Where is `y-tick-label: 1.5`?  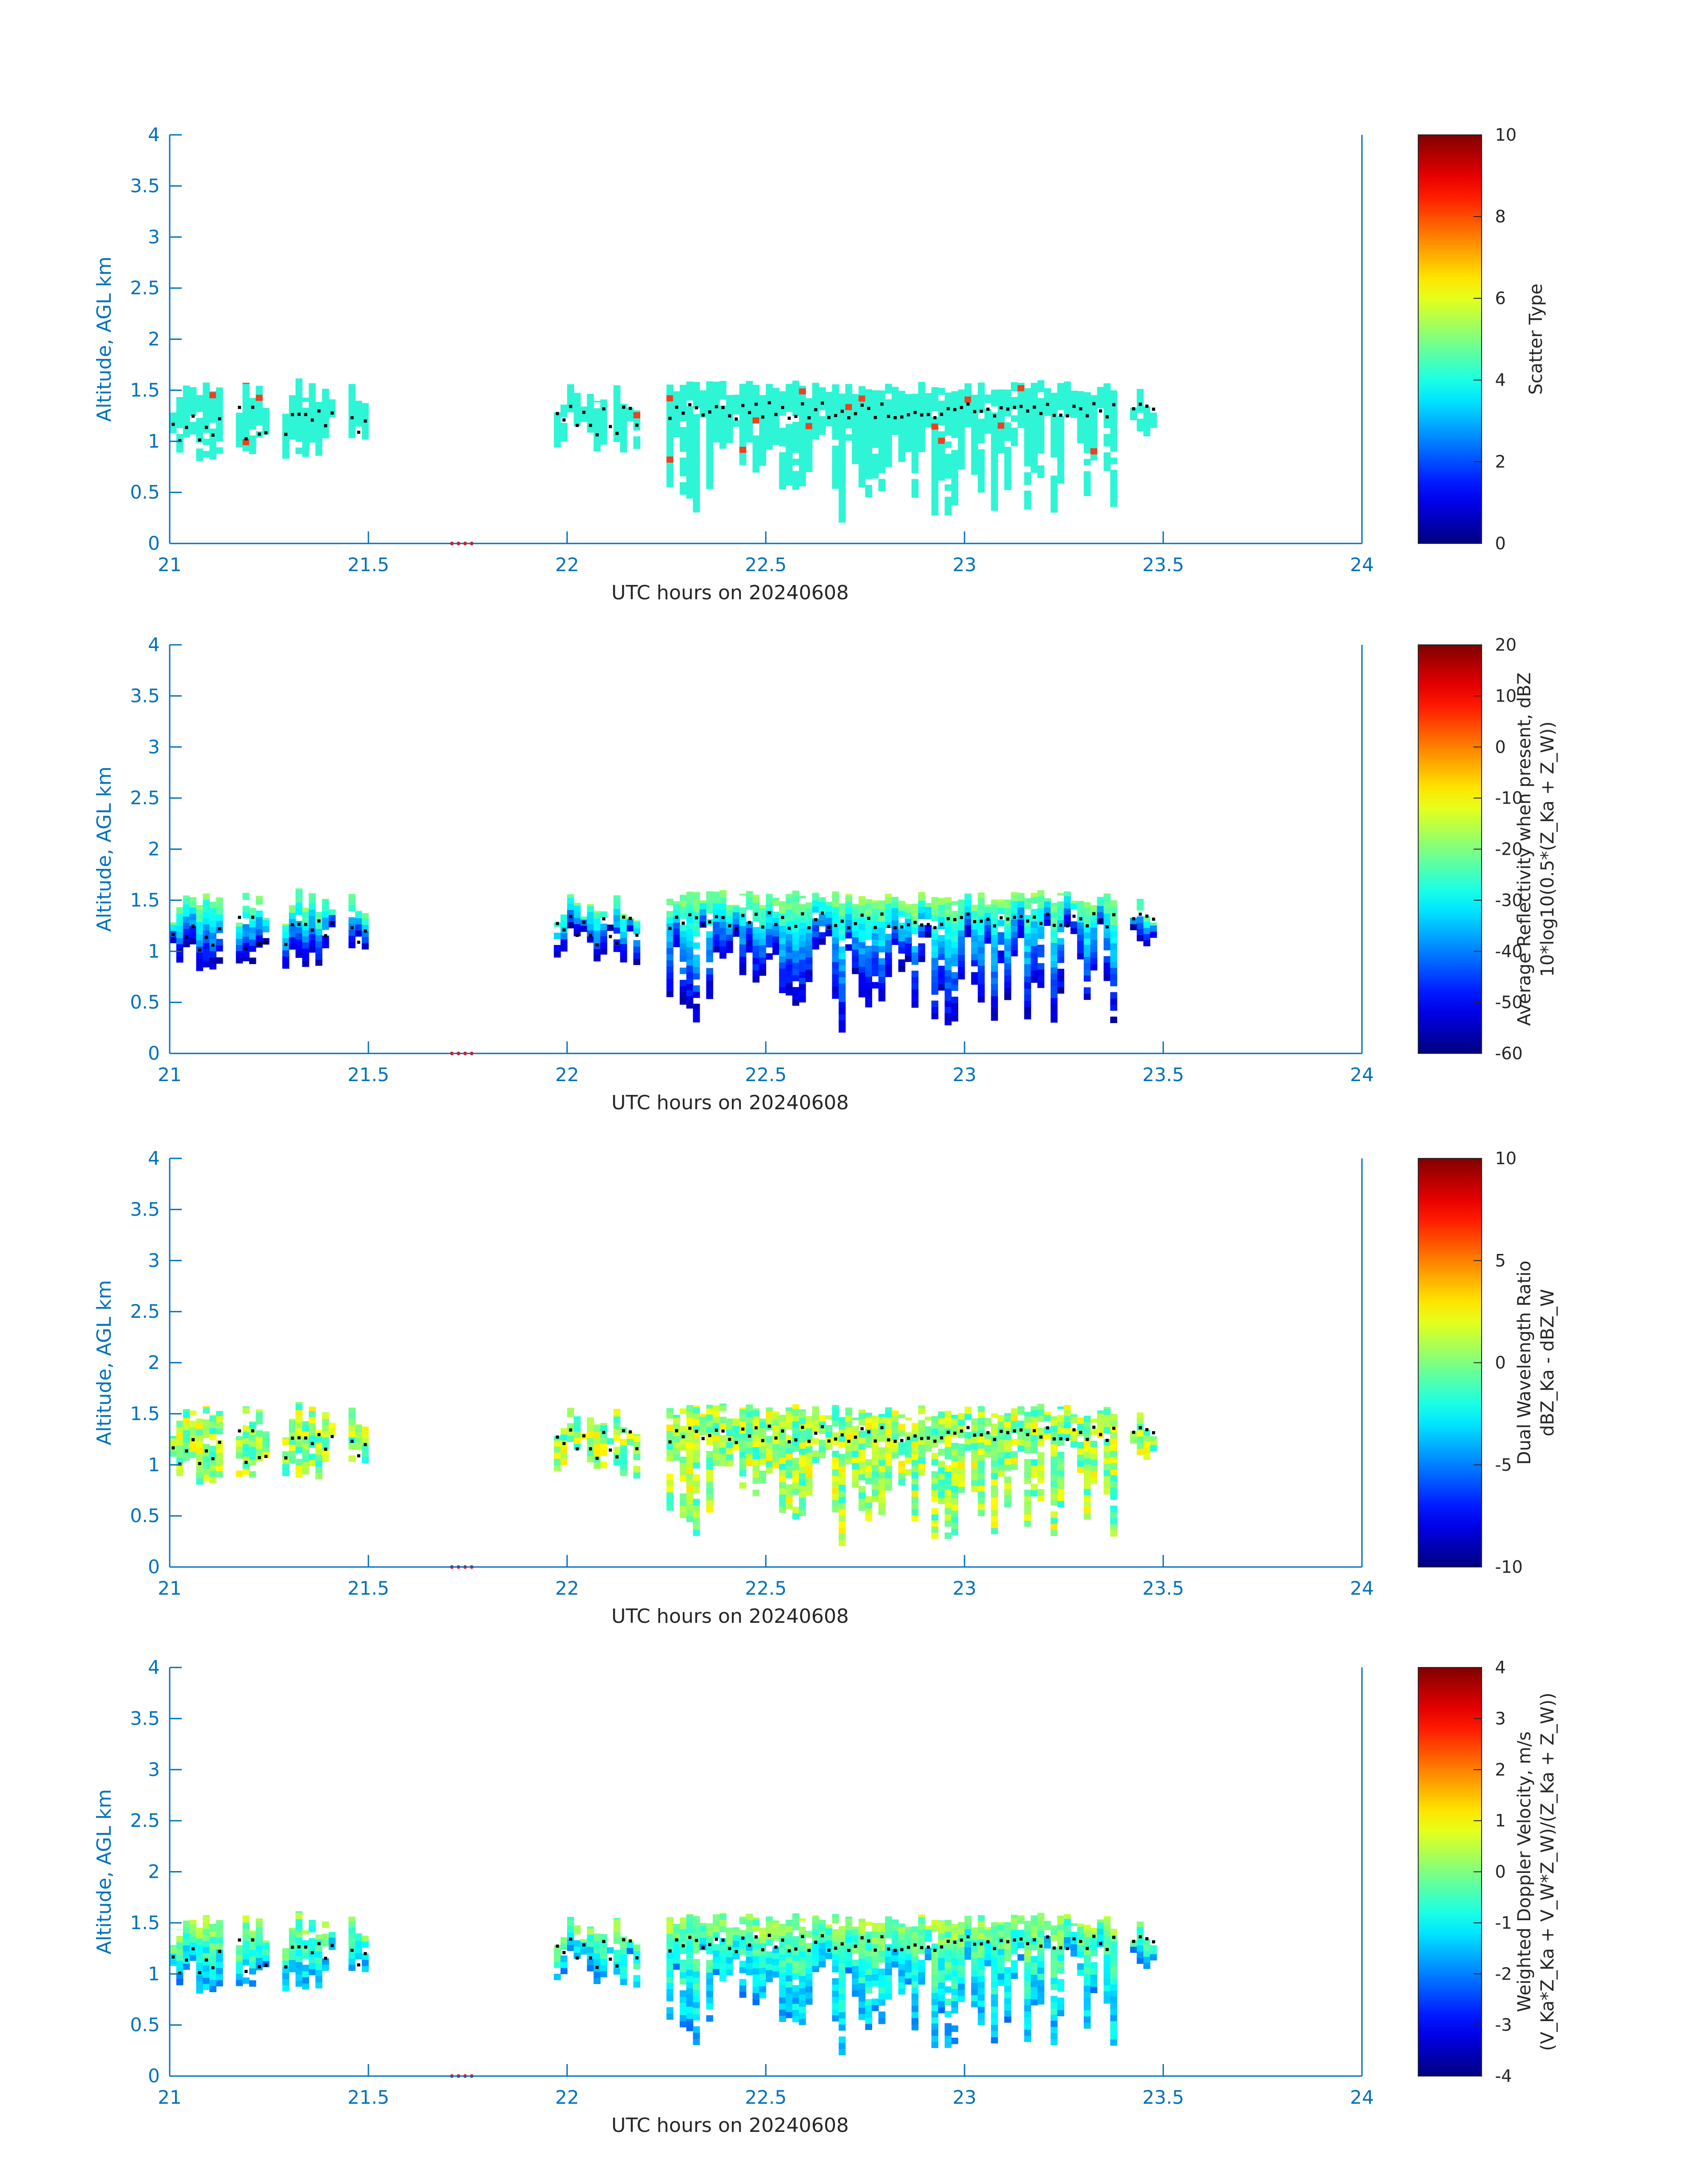
y-tick-label: 1.5 is located at coordinates (145, 1414).